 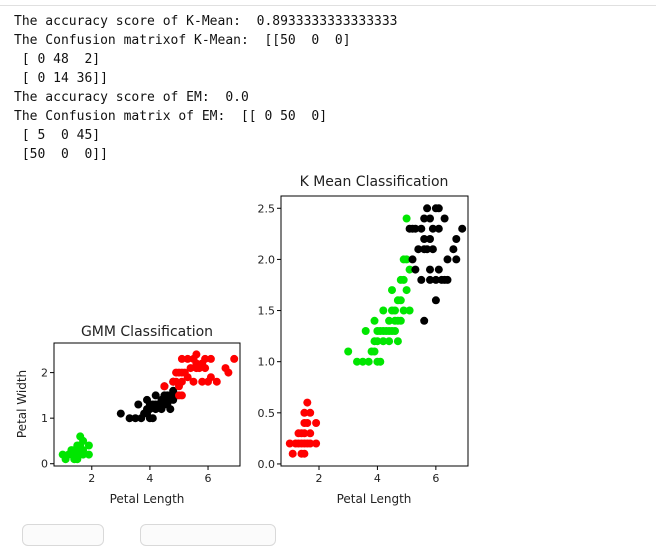 What do you see at coordinates (57, 135) in the screenshot?
I see `output-line: [ 5 0 45]` at bounding box center [57, 135].